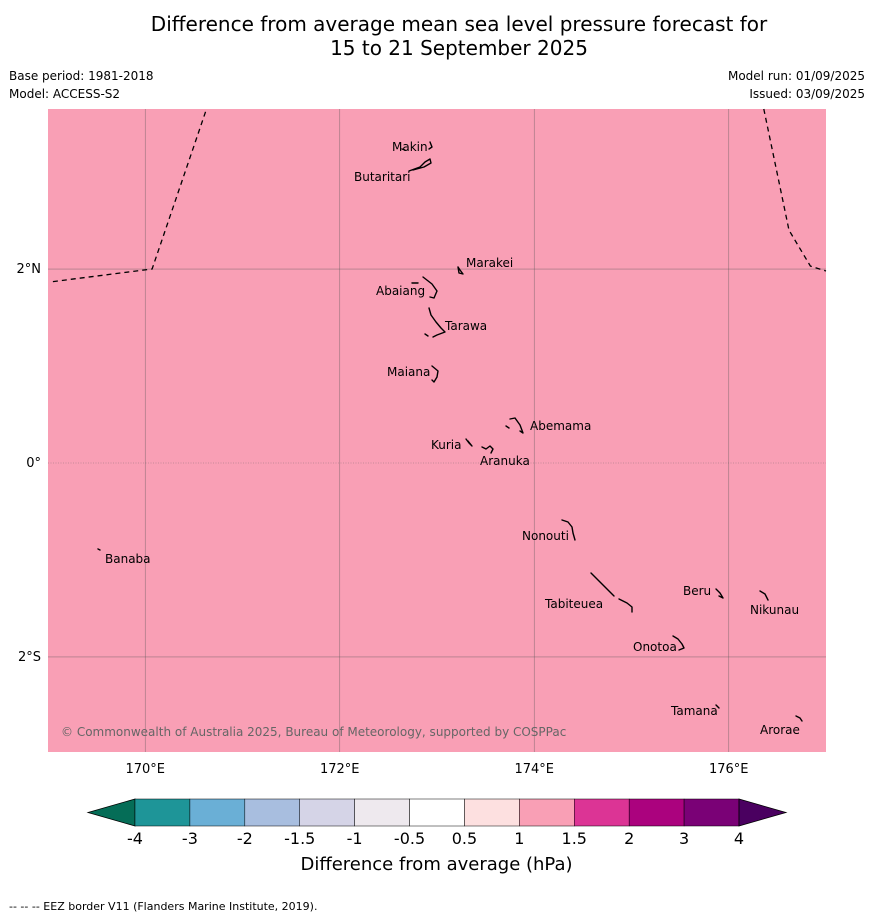 The image size is (873, 919). I want to click on latitude-tick-label: 2°S, so click(29, 657).